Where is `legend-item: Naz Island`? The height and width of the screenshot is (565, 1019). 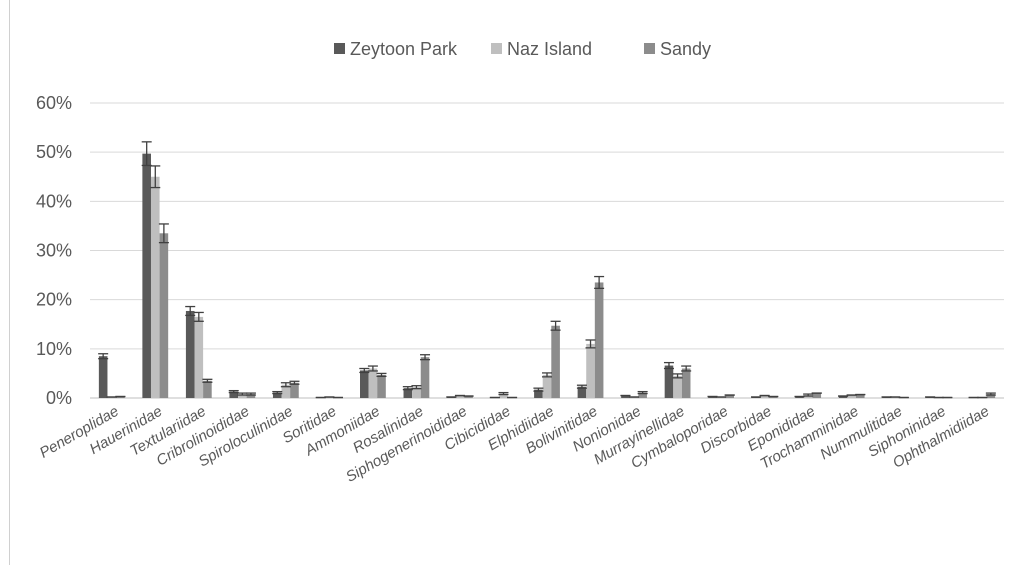 legend-item: Naz Island is located at coordinates (541, 49).